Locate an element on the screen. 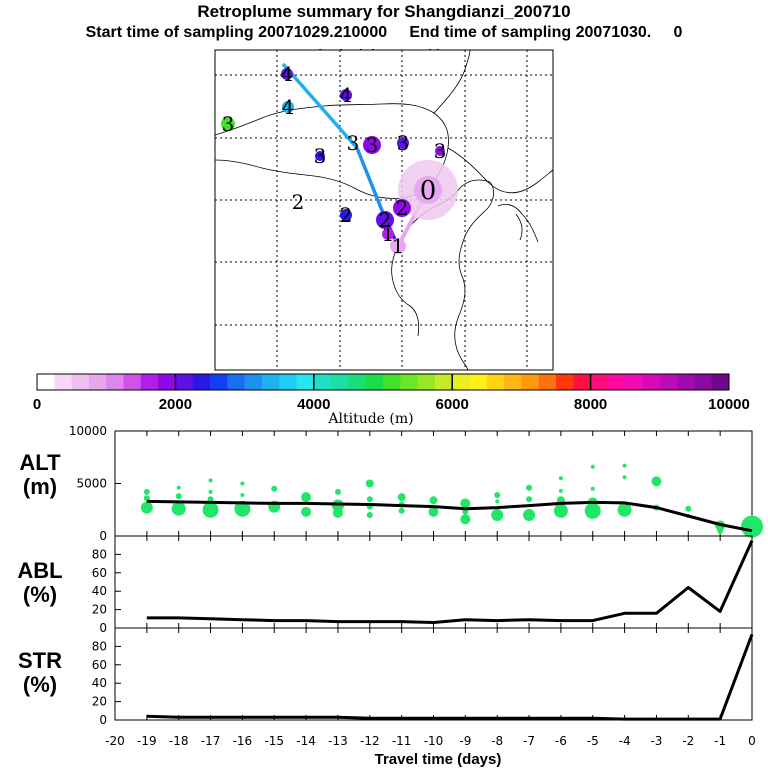 This screenshot has width=768, height=768. colorbar-tick-label: 2000 is located at coordinates (175, 404).